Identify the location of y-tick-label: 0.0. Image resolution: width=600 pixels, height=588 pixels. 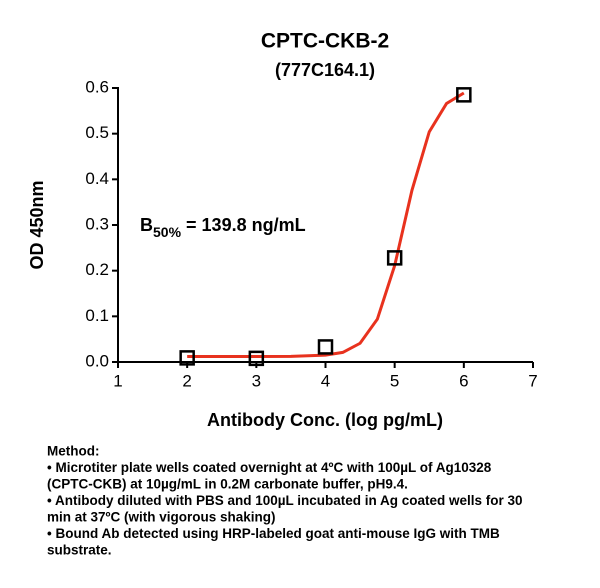
(97, 360).